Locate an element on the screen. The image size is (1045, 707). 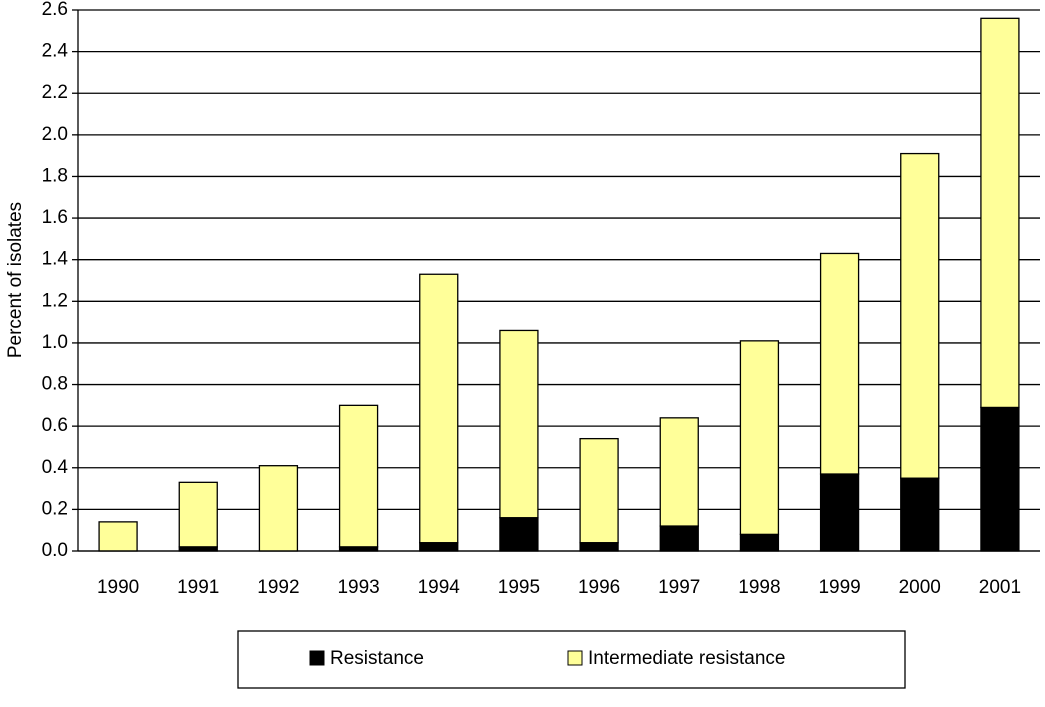
y-tick-label: 2.4 is located at coordinates (55, 51).